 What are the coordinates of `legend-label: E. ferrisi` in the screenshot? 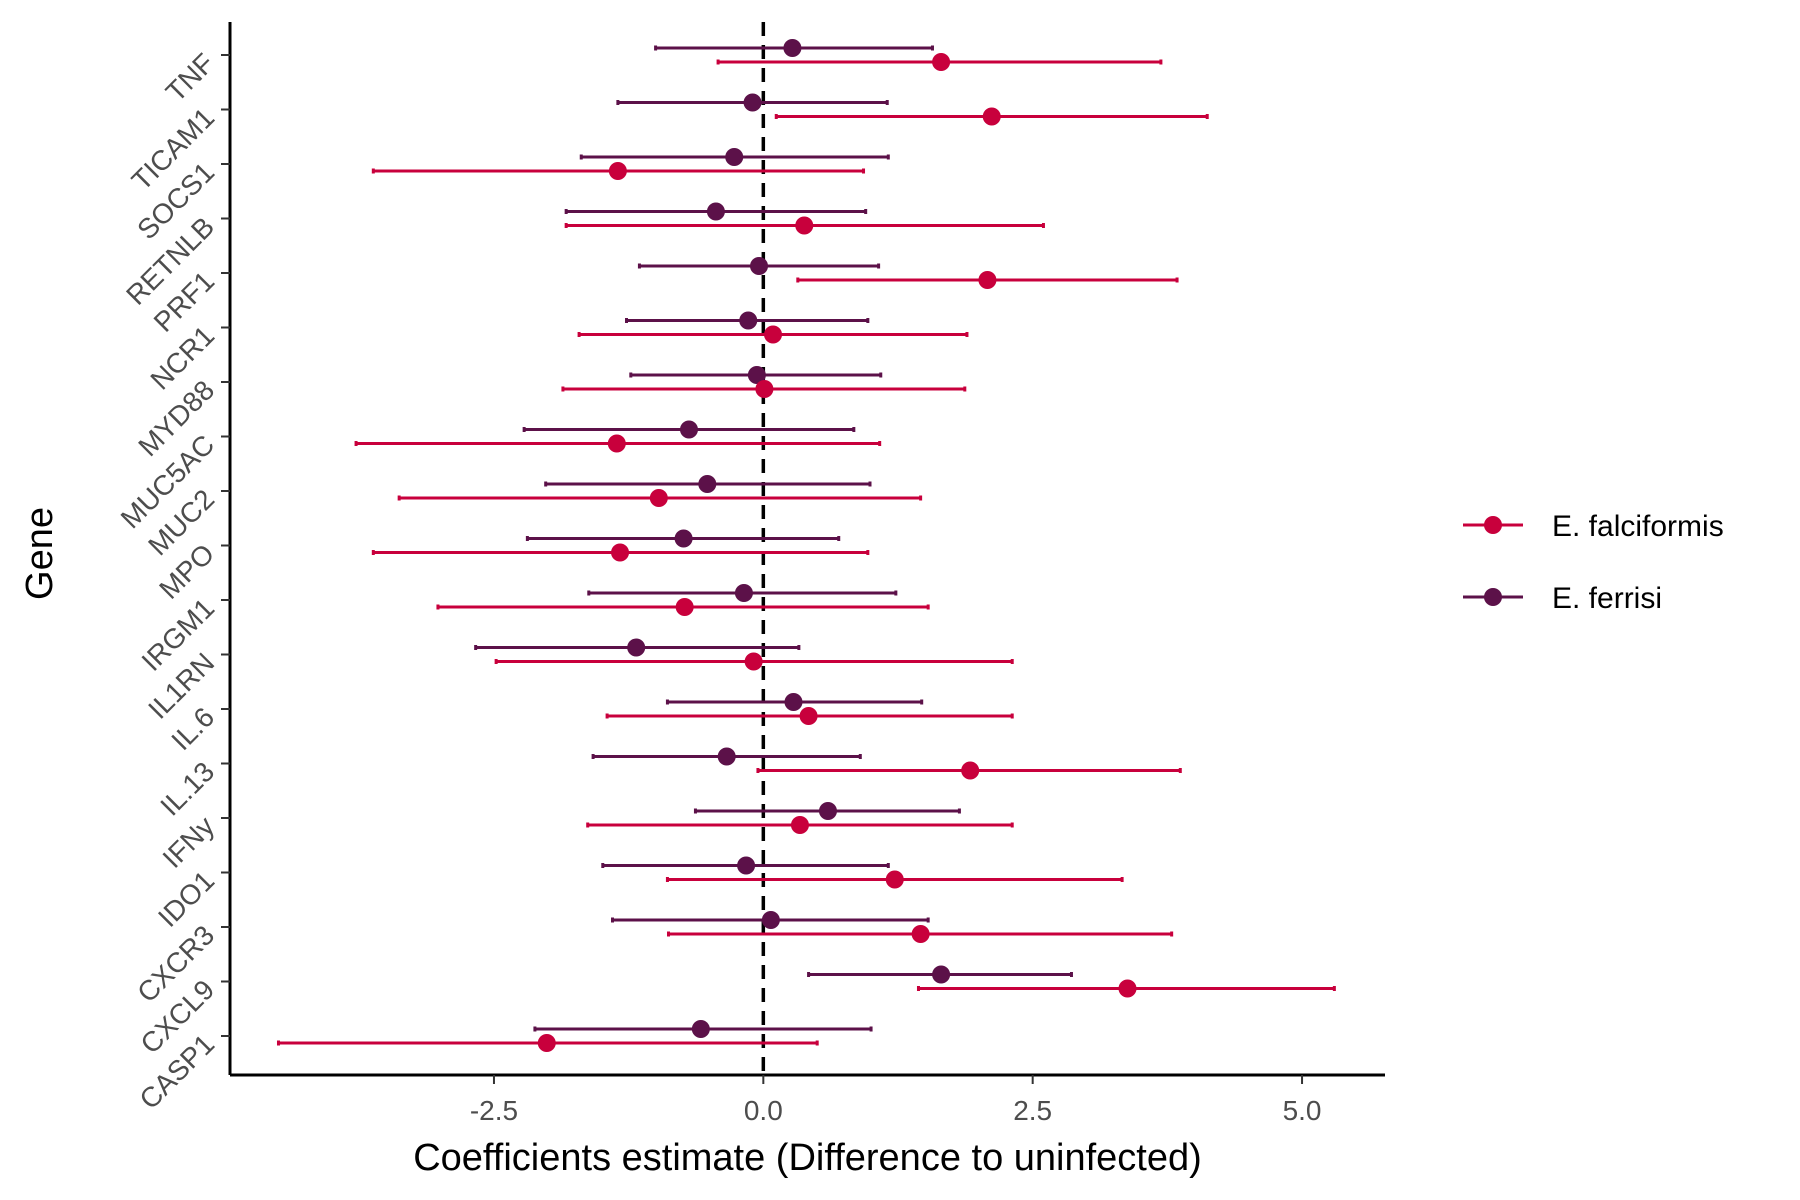 It's located at (1607, 598).